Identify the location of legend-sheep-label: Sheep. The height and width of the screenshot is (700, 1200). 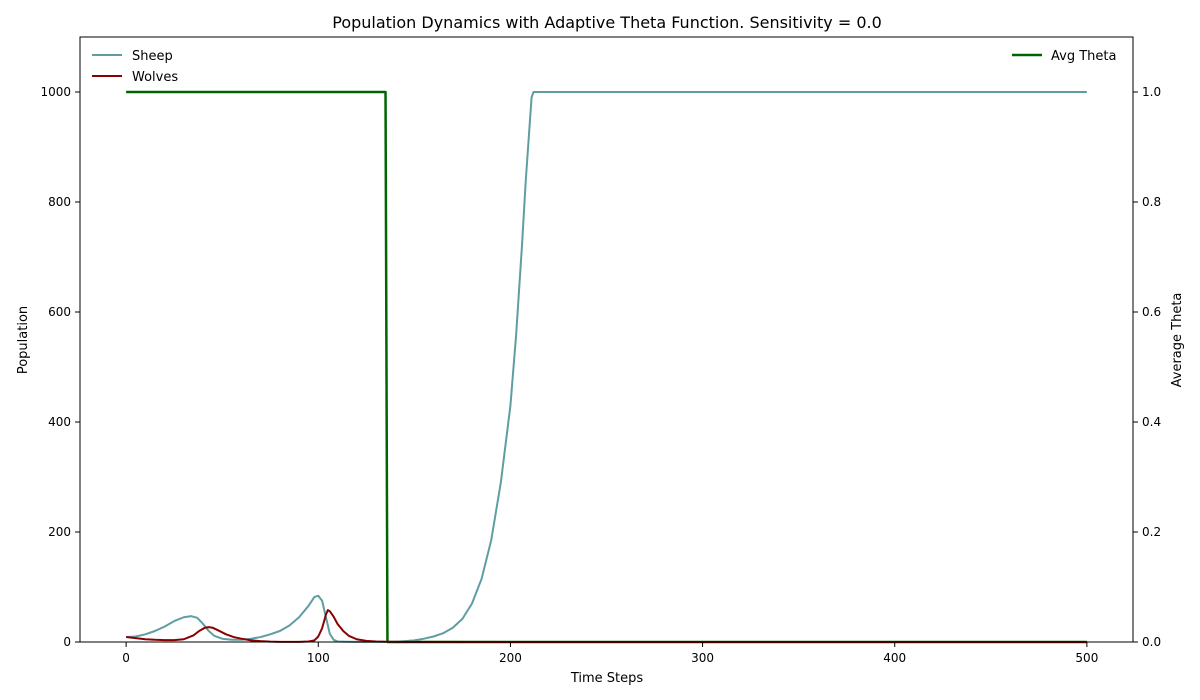
(152, 56).